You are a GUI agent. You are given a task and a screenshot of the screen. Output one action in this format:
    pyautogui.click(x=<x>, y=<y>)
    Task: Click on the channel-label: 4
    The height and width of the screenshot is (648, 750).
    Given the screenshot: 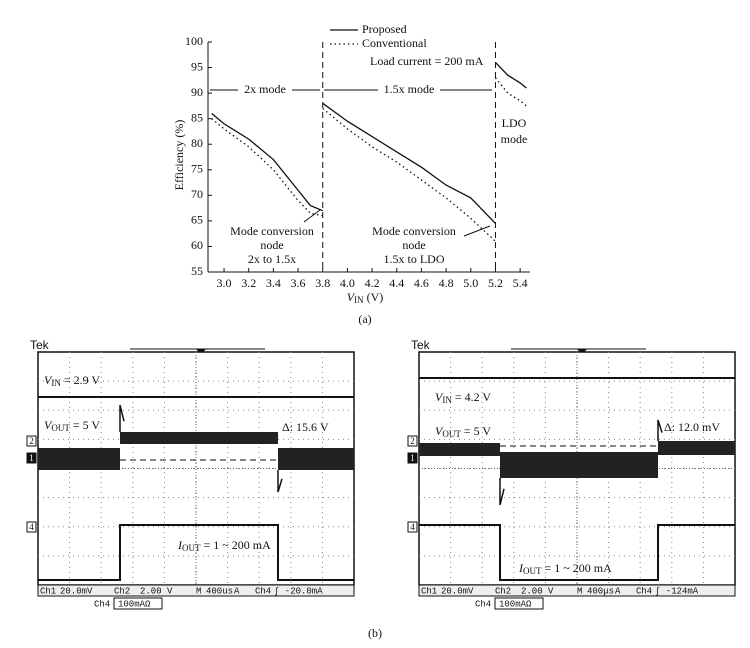 What is the action you would take?
    pyautogui.click(x=31, y=527)
    